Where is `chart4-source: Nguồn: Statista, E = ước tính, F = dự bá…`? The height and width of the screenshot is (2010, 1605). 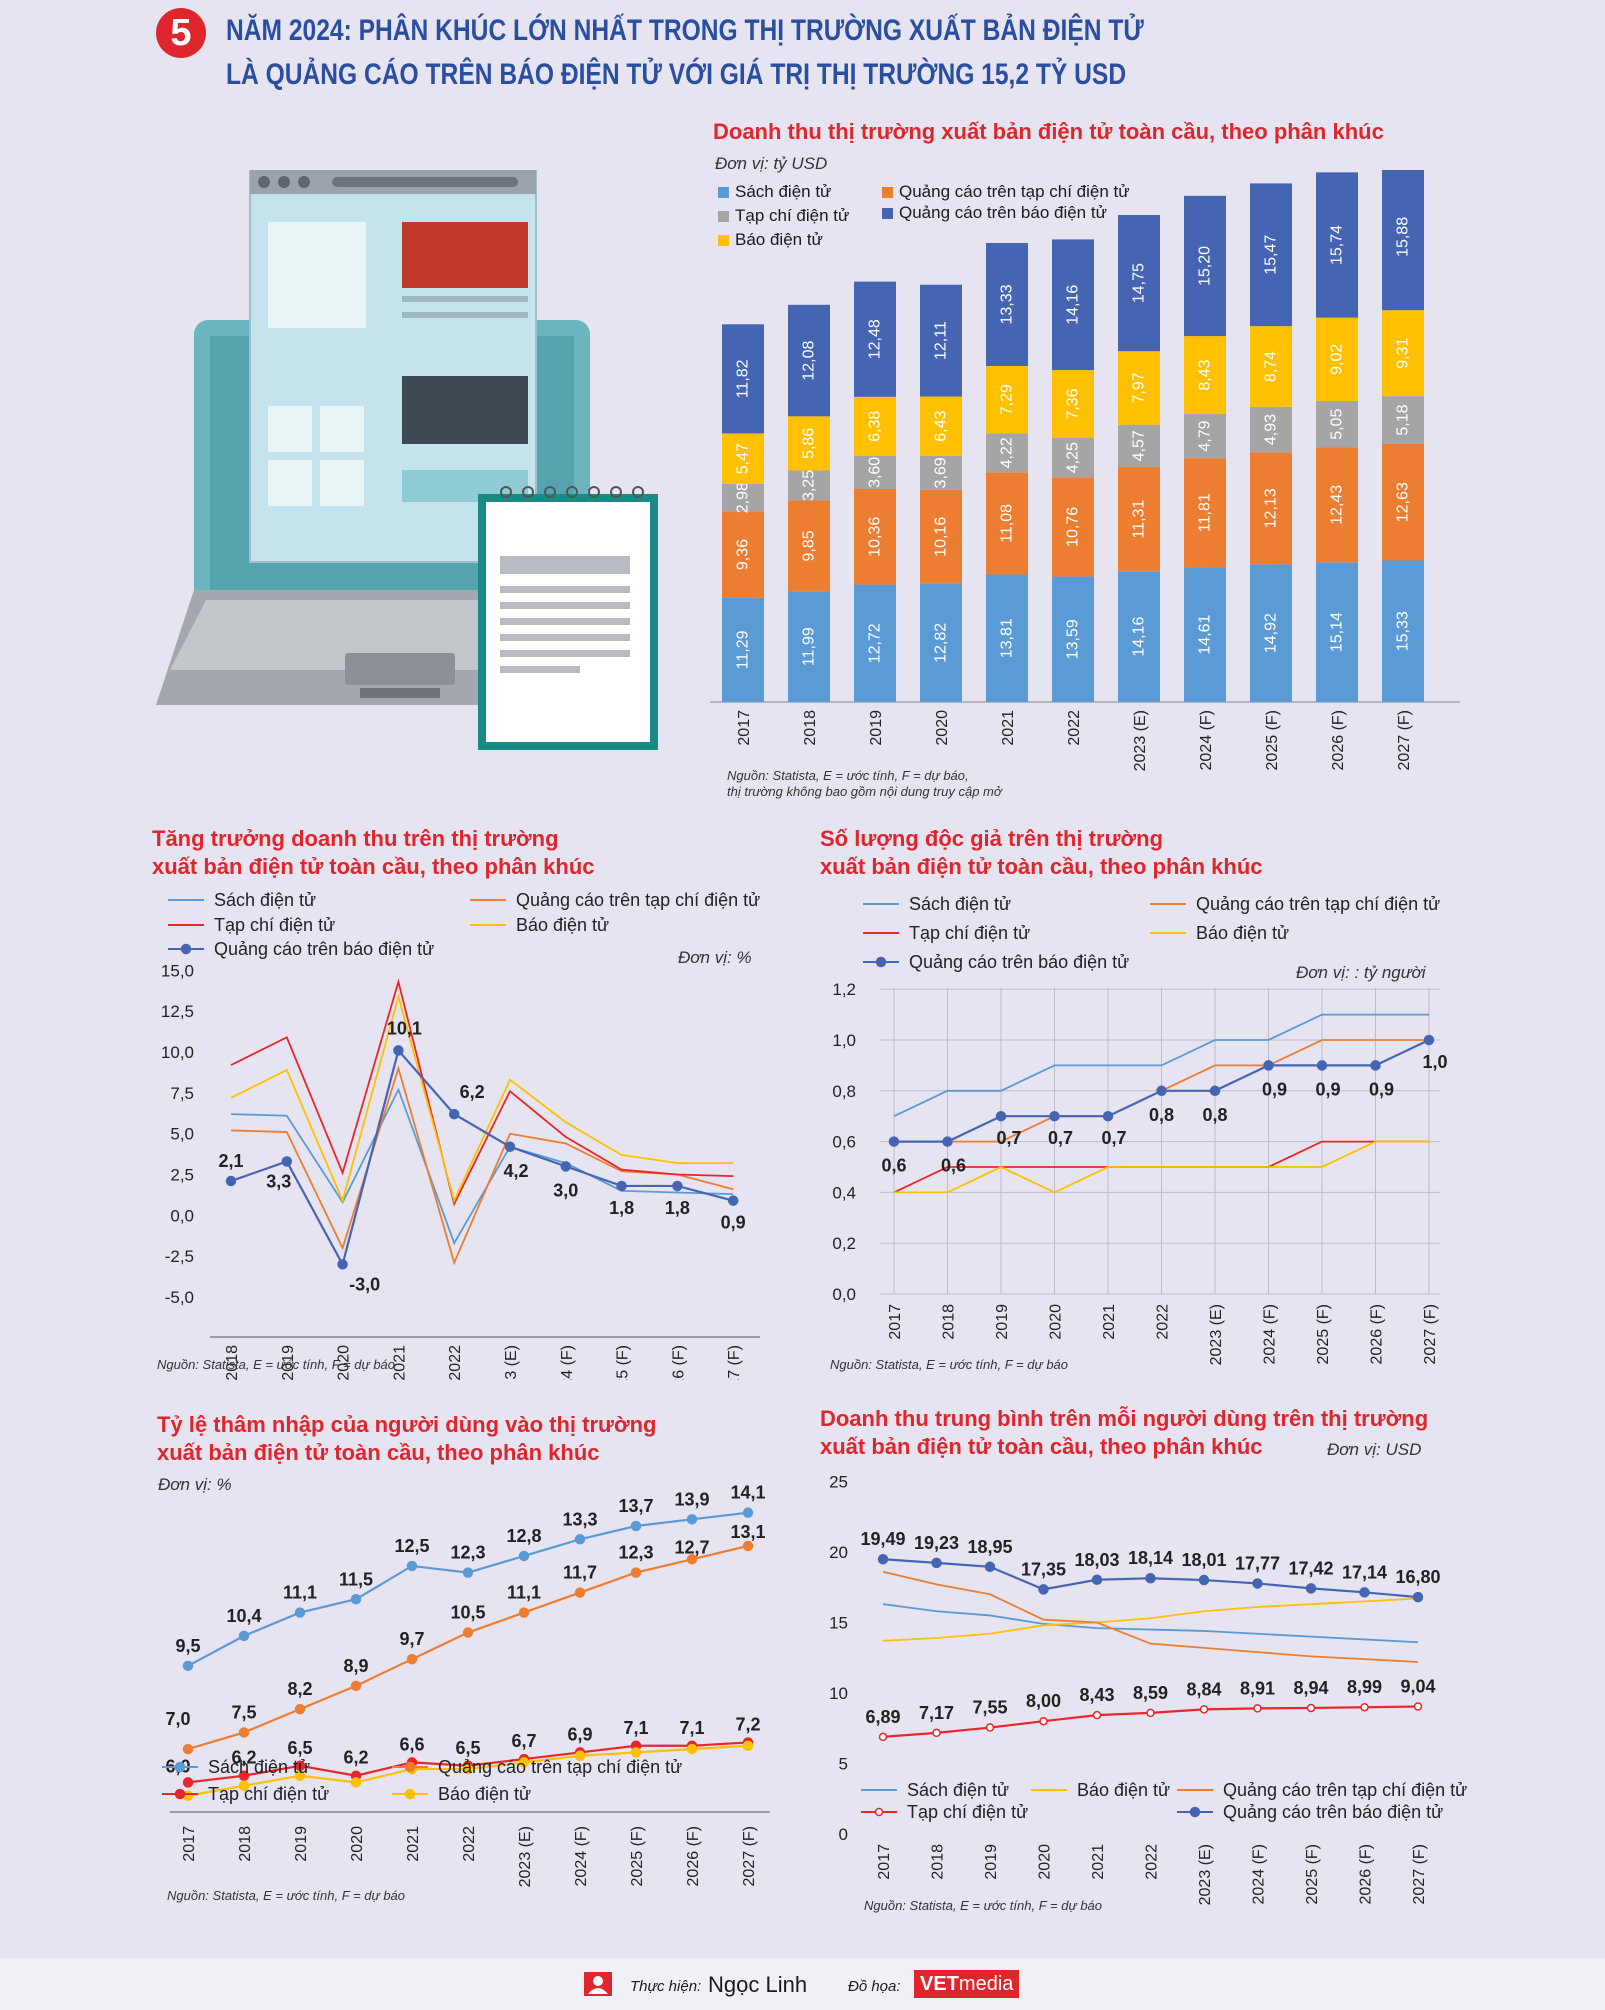
chart4-source: Nguồn: Statista, E = ước tính, F = dự bá… is located at coordinates (286, 1895).